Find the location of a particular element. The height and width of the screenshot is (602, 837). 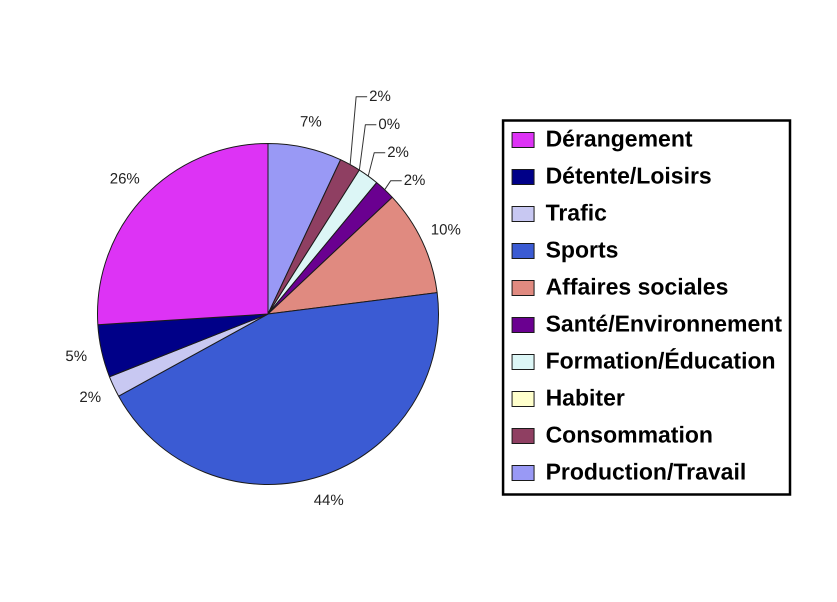

legend-label: Production/Travail is located at coordinates (646, 471).